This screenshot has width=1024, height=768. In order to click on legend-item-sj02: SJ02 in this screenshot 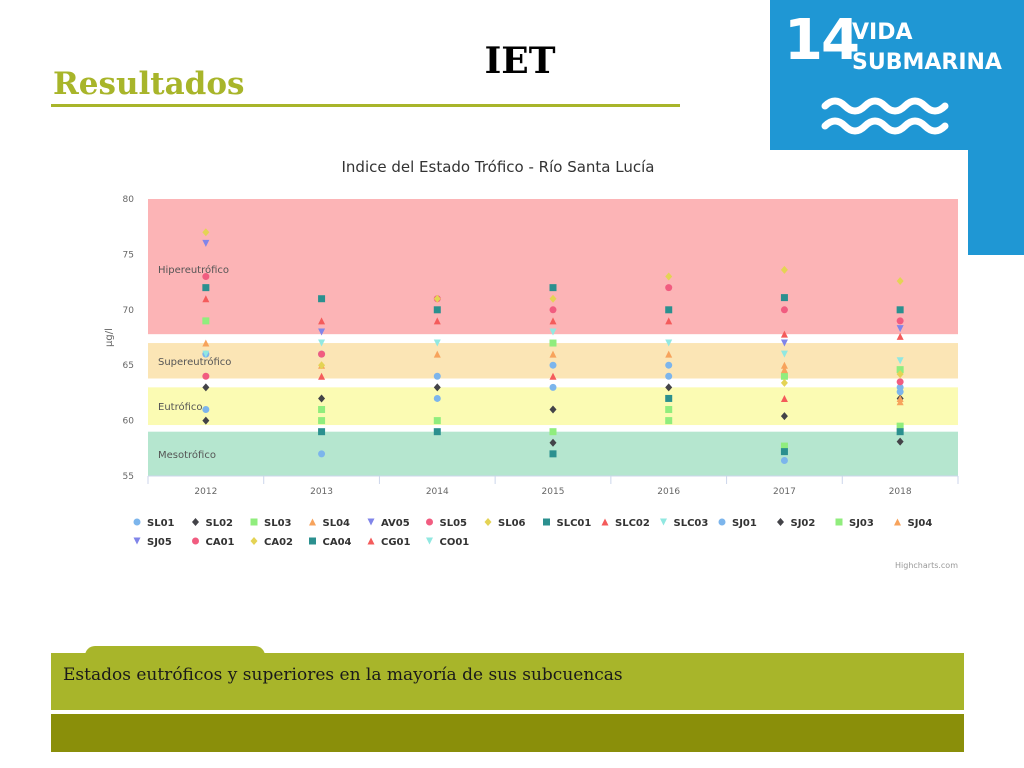, I will do `click(796, 523)`.